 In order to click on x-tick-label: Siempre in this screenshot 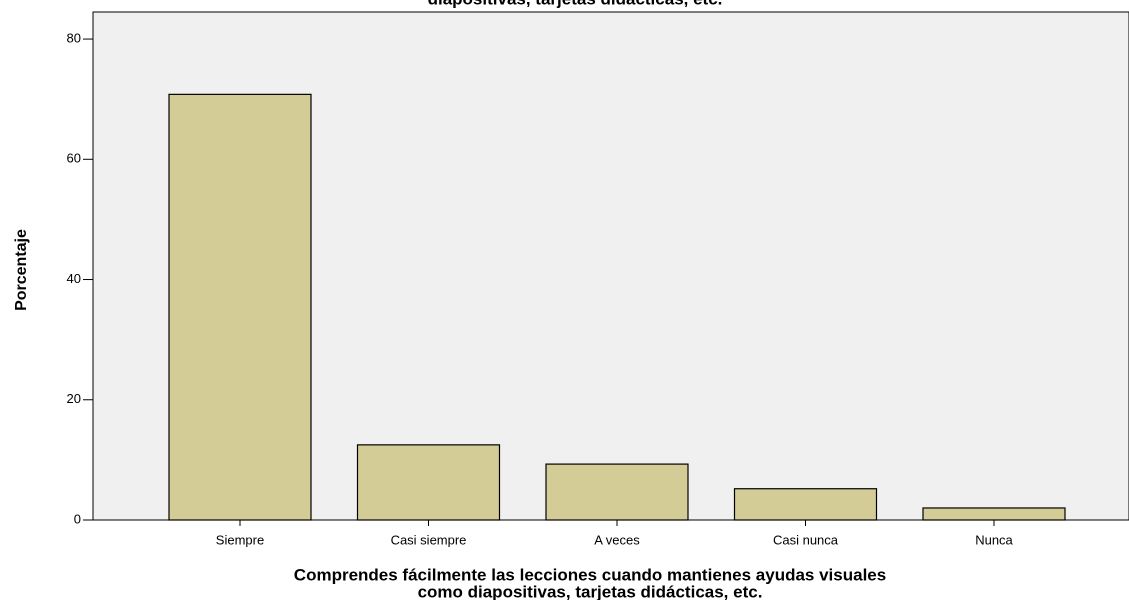, I will do `click(240, 539)`.